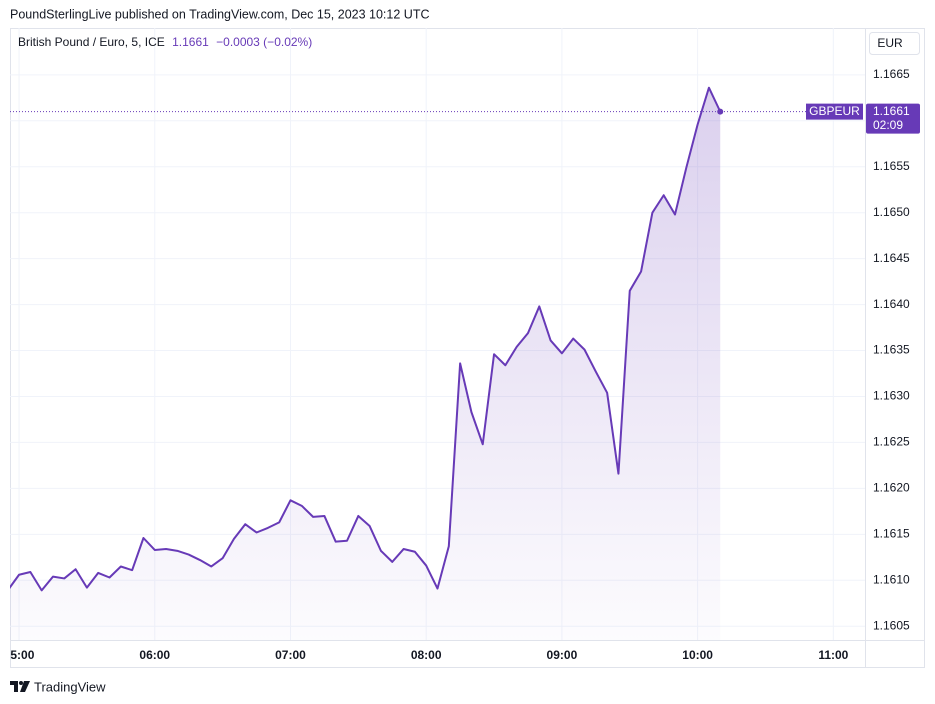 The height and width of the screenshot is (704, 935). What do you see at coordinates (190, 42) in the screenshot?
I see `legend-price: 1.1661` at bounding box center [190, 42].